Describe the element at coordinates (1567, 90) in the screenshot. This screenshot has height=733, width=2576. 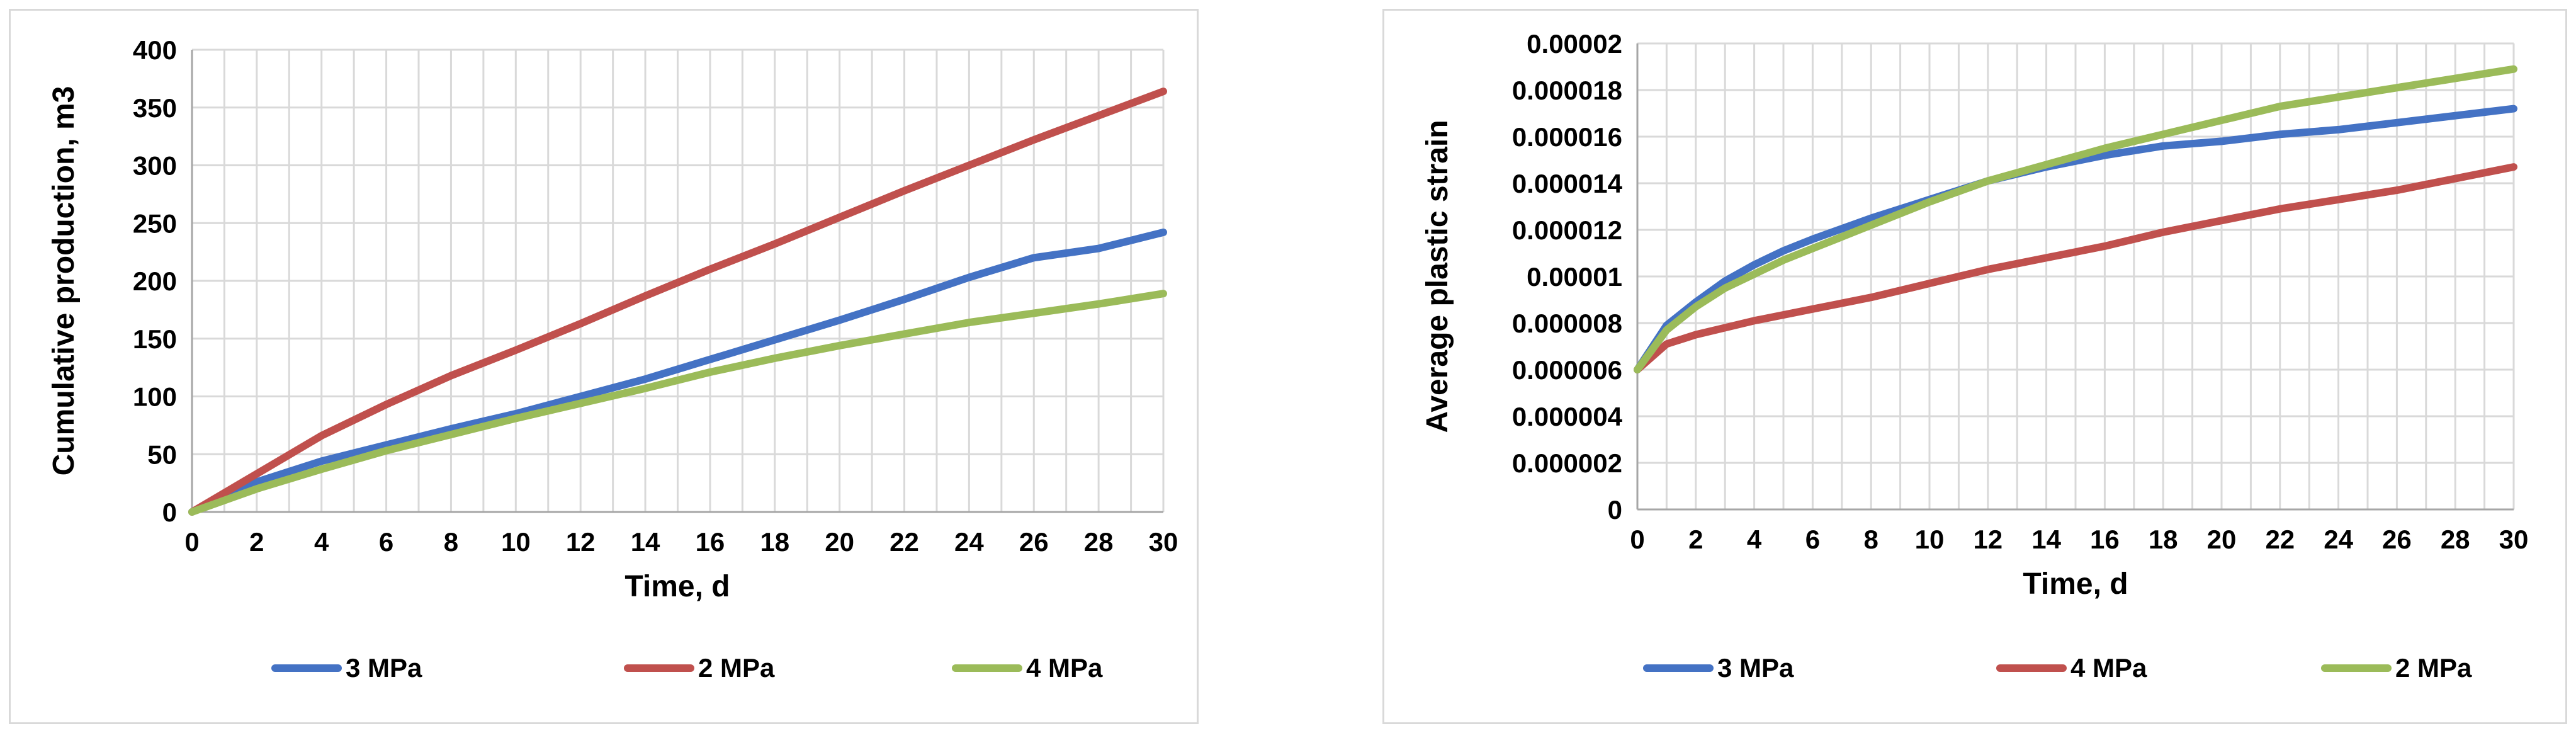
I see `y-tick-label: 0.000018` at that location.